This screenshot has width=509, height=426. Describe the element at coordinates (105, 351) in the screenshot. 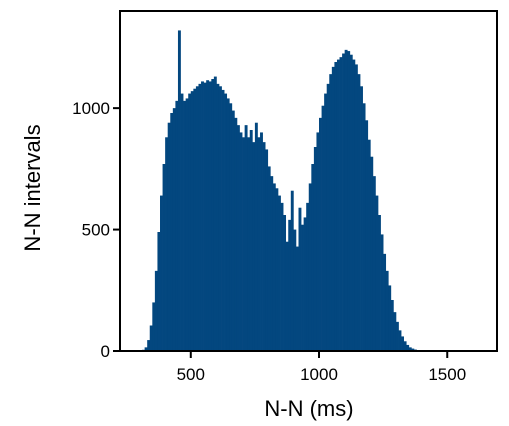

I see `y-tick-label: 0` at that location.